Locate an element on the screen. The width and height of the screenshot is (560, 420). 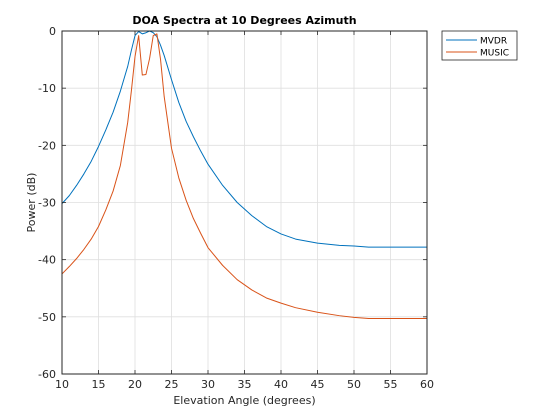
x-tick-label: 35 is located at coordinates (245, 384).